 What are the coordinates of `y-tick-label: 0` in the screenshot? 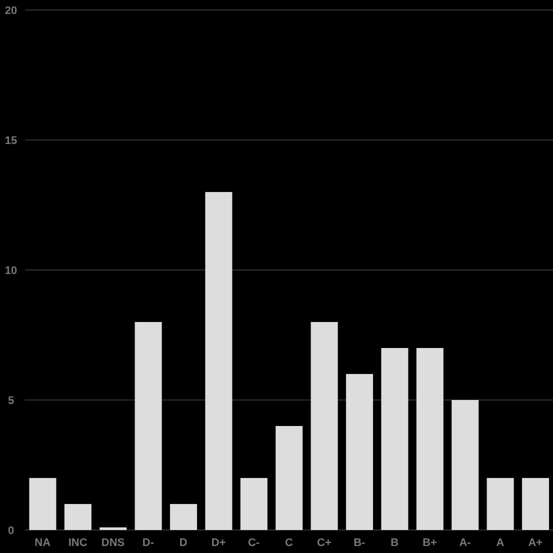 It's located at (11, 530).